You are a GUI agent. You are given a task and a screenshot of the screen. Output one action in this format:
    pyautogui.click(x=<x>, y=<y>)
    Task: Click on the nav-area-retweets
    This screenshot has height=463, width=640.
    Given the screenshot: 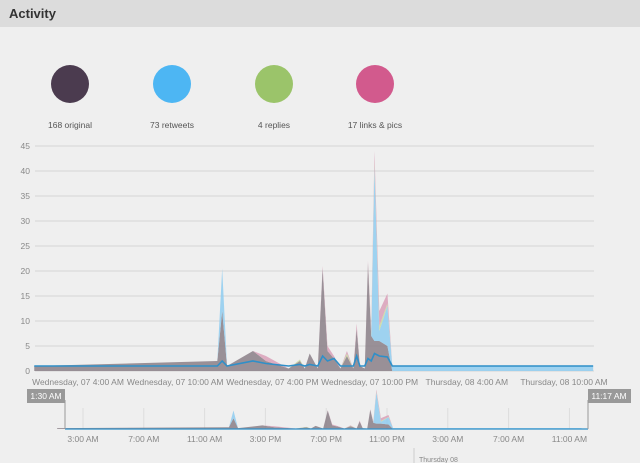 What is the action you would take?
    pyautogui.click(x=319, y=410)
    